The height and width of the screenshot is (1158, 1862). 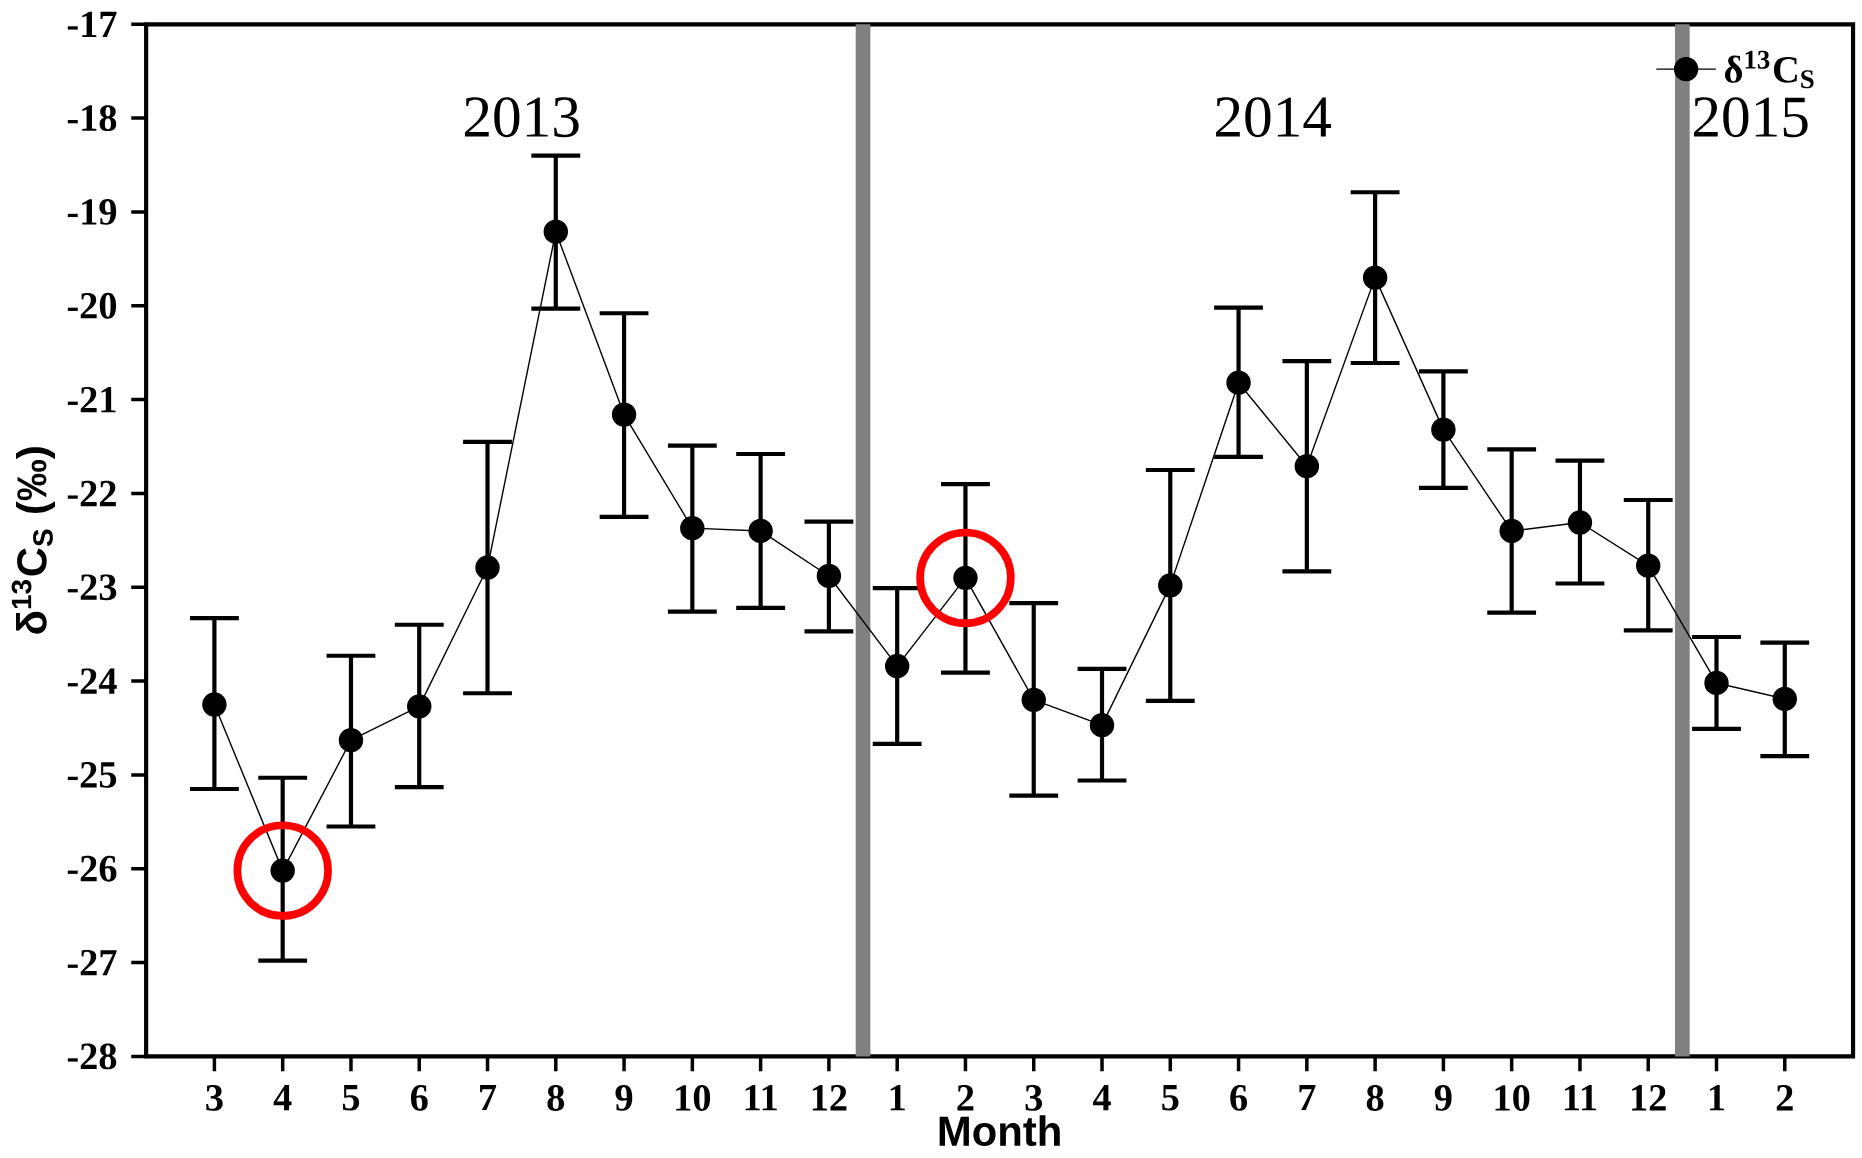 I want to click on annotation: 2015, so click(x=1750, y=117).